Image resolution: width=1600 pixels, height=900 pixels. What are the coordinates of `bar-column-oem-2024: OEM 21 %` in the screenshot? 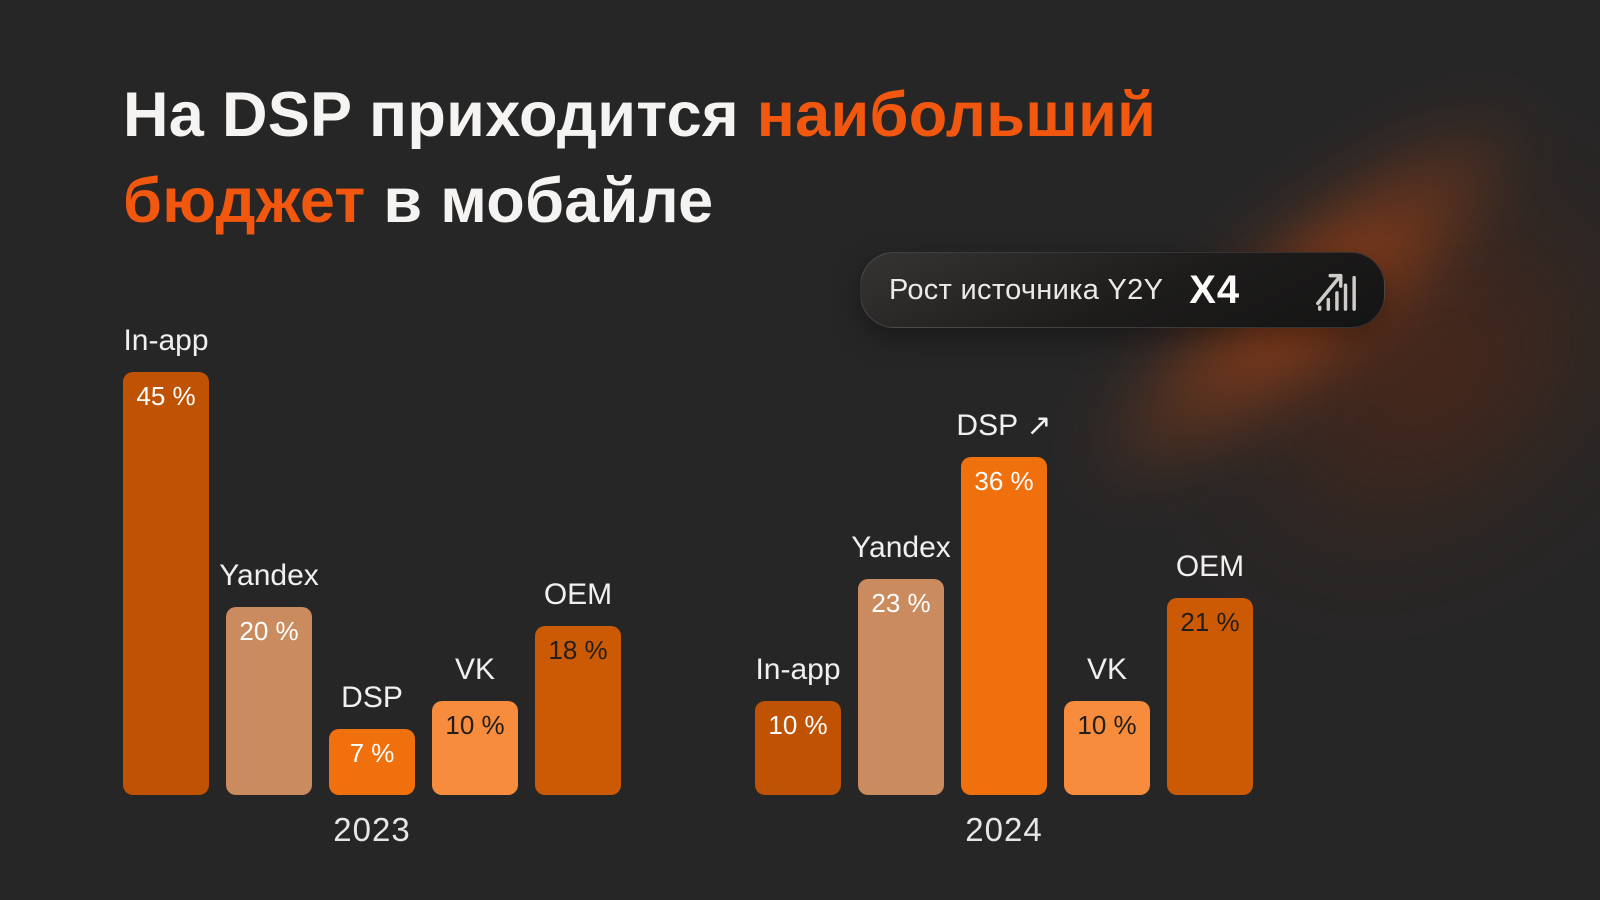 It's located at (1210, 672).